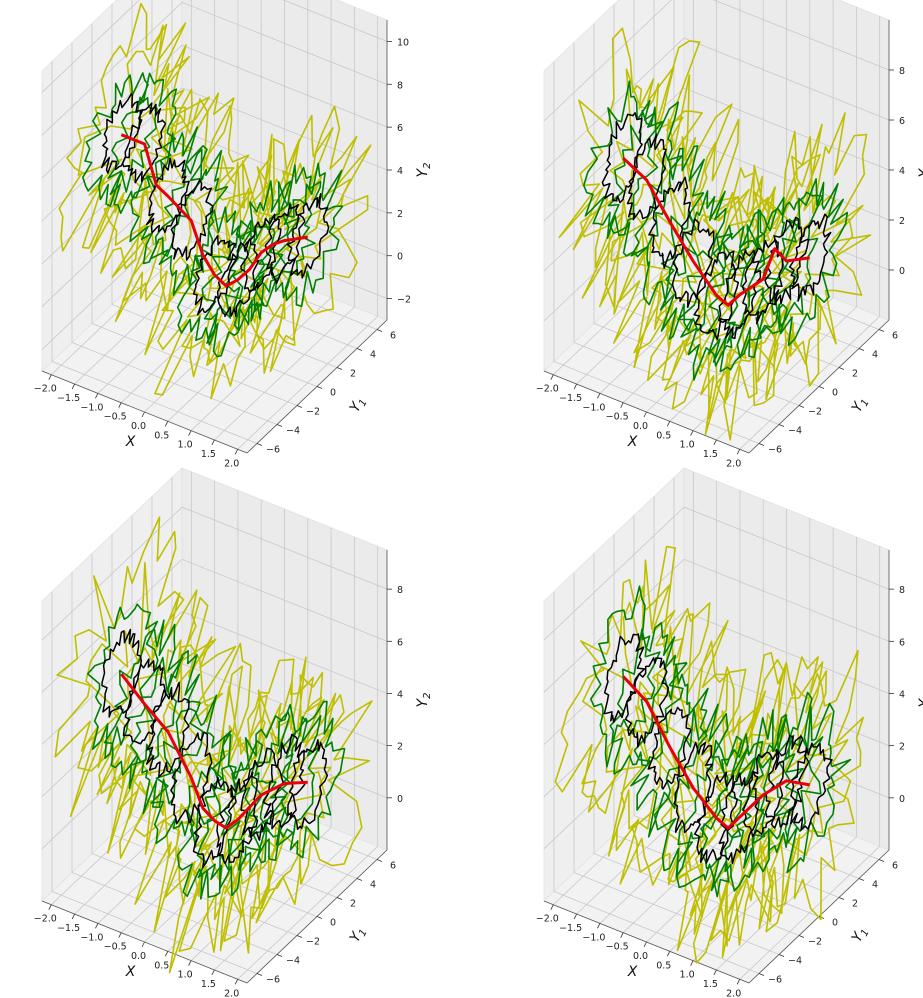 The height and width of the screenshot is (998, 923). What do you see at coordinates (632, 972) in the screenshot?
I see `x-axis-label: X` at bounding box center [632, 972].